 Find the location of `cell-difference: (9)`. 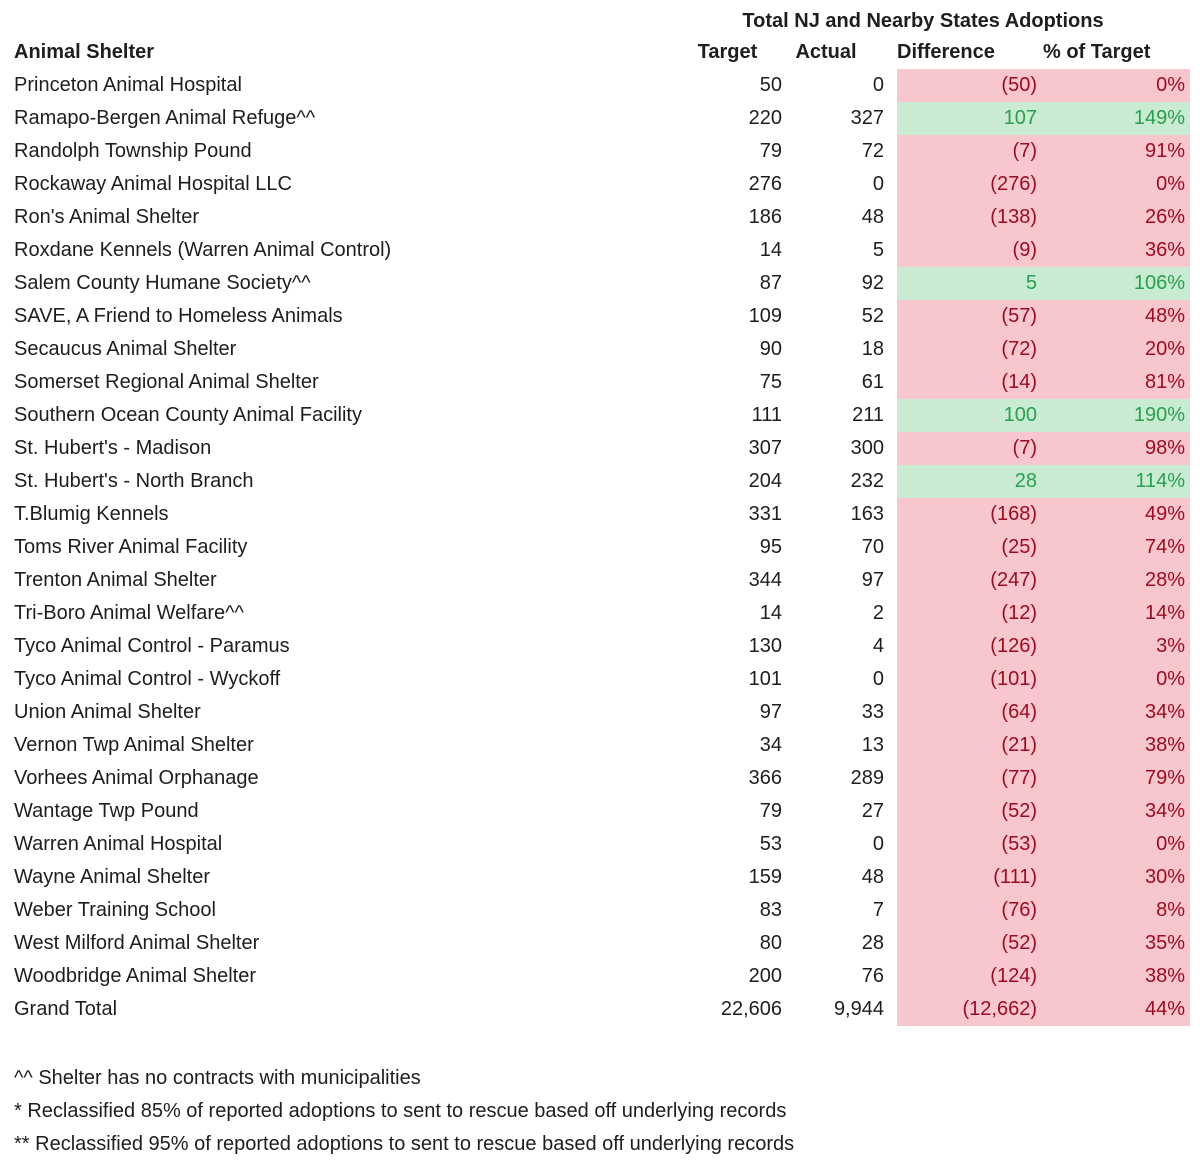

cell-difference: (9) is located at coordinates (970, 250).